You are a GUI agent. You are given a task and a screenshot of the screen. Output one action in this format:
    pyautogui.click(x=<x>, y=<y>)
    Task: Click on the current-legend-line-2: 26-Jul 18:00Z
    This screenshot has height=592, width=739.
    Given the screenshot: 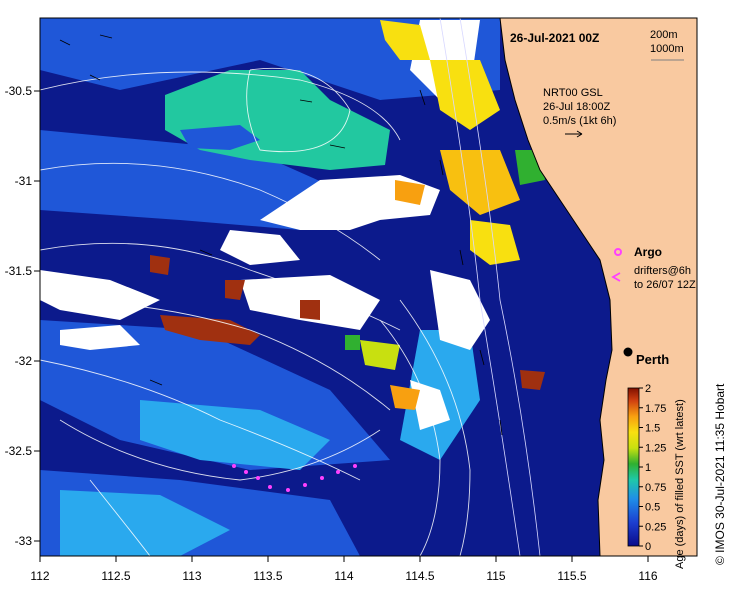 What is the action you would take?
    pyautogui.click(x=577, y=107)
    